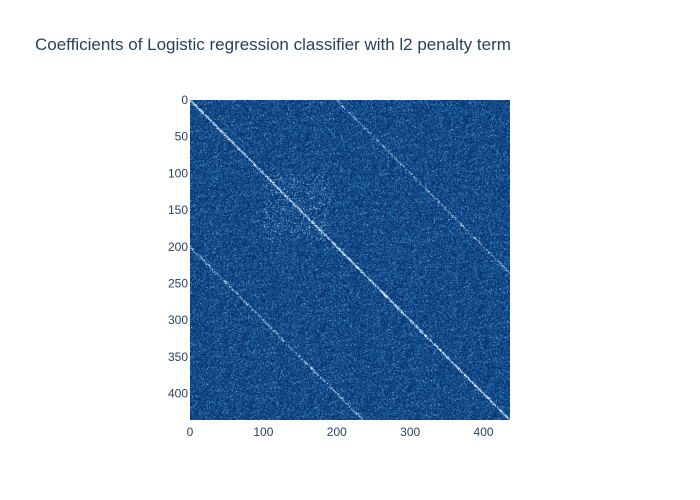 The width and height of the screenshot is (700, 500). What do you see at coordinates (178, 394) in the screenshot?
I see `y-tick-label: 400` at bounding box center [178, 394].